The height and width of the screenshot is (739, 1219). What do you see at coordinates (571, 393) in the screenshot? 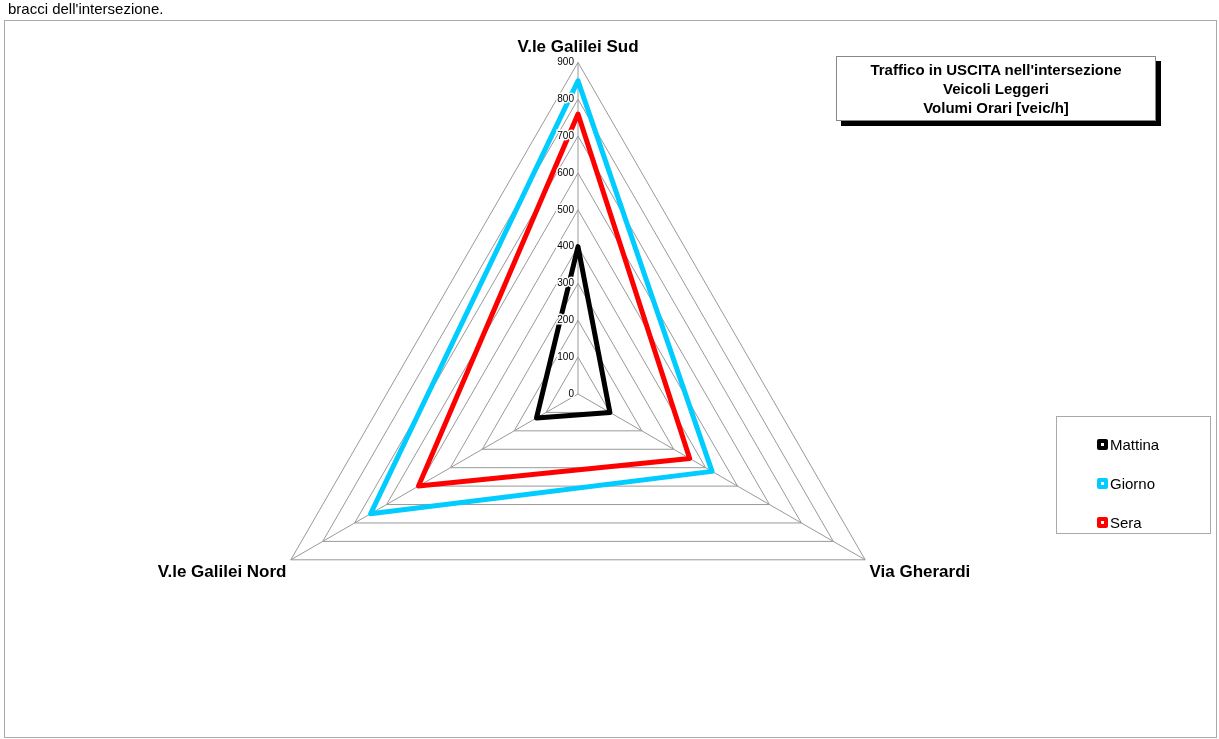
I see `y-tick-label: 0` at bounding box center [571, 393].